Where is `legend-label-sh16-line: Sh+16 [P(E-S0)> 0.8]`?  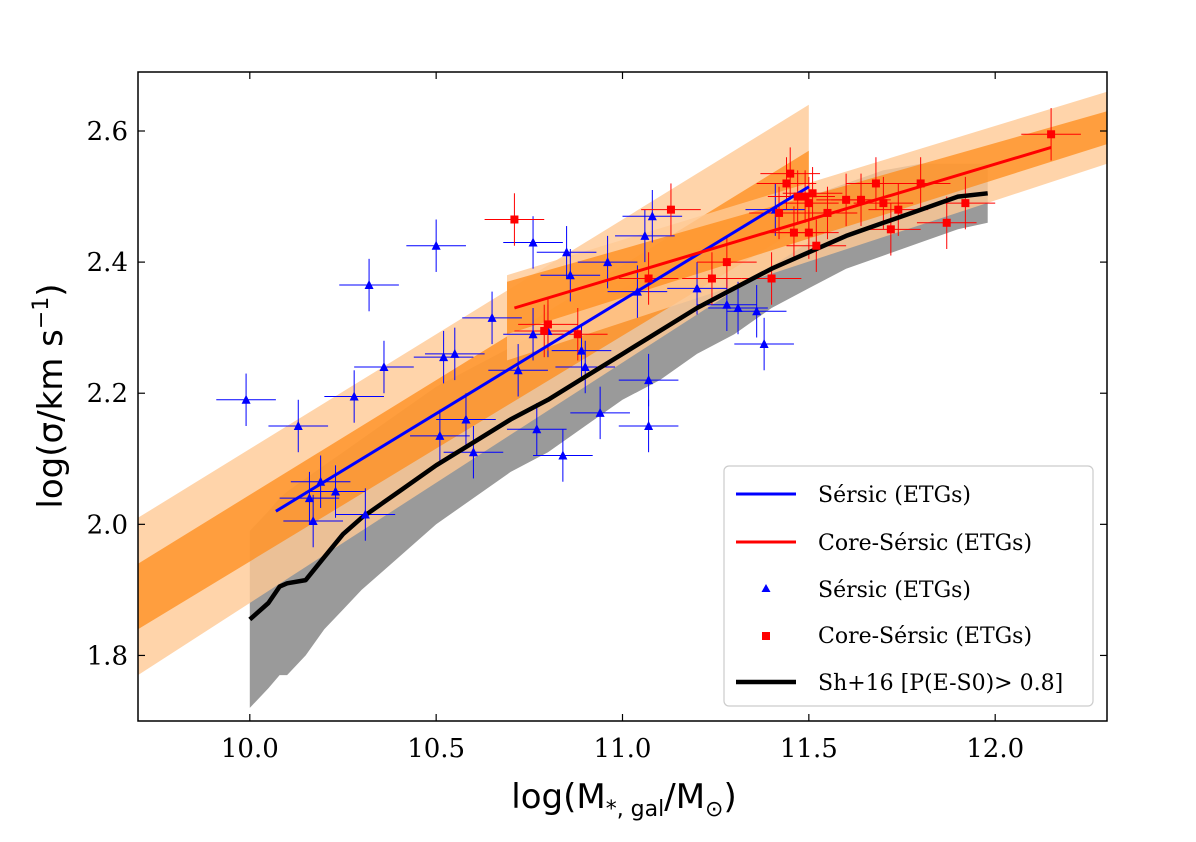
legend-label-sh16-line: Sh+16 [P(E-S0)> 0.8] is located at coordinates (940, 683).